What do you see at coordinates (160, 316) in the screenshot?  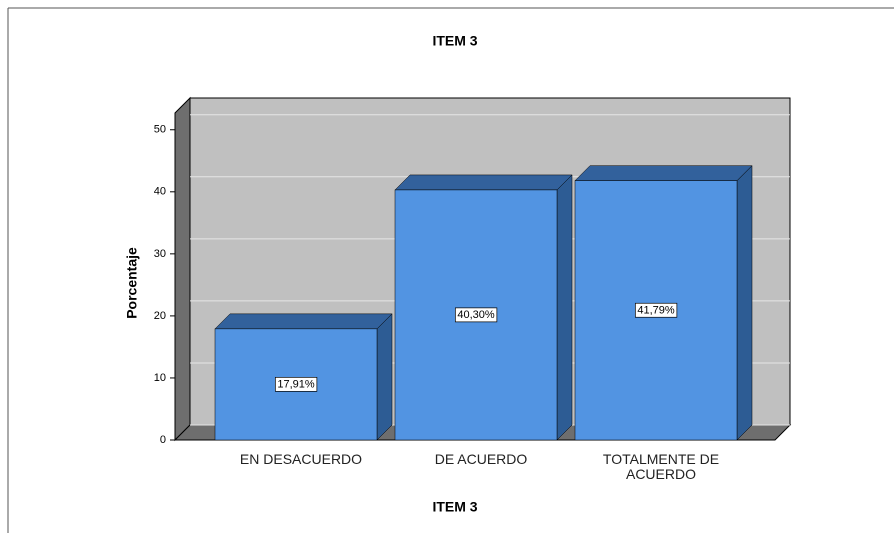 I see `y-tick-label: 20` at bounding box center [160, 316].